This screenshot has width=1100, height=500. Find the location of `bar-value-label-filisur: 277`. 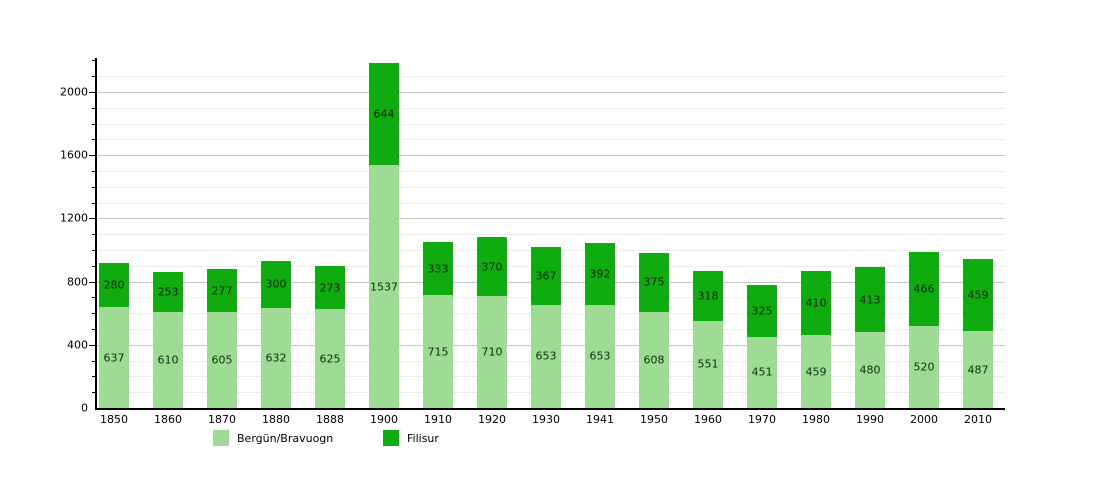

bar-value-label-filisur: 277 is located at coordinates (222, 291).